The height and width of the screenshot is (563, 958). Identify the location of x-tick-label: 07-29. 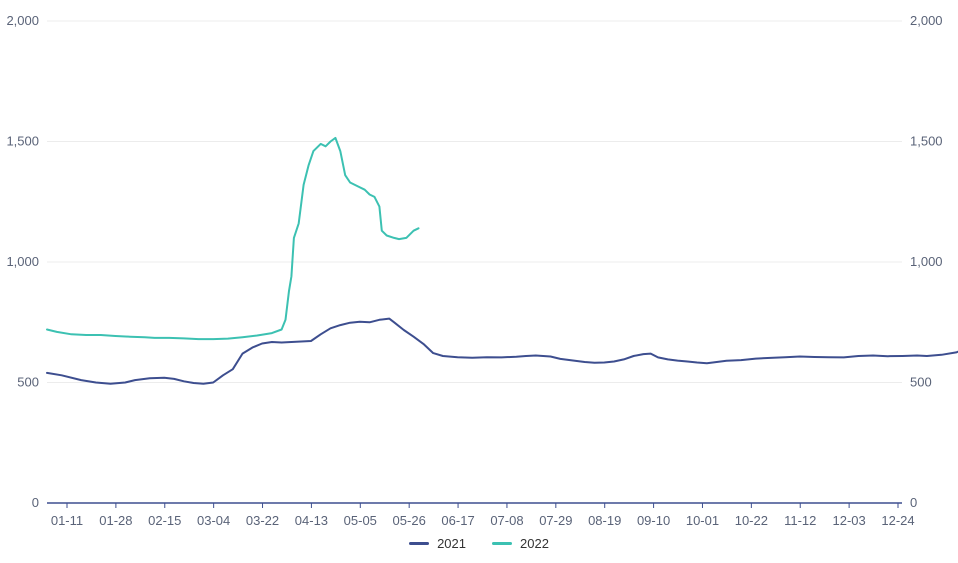
(555, 520).